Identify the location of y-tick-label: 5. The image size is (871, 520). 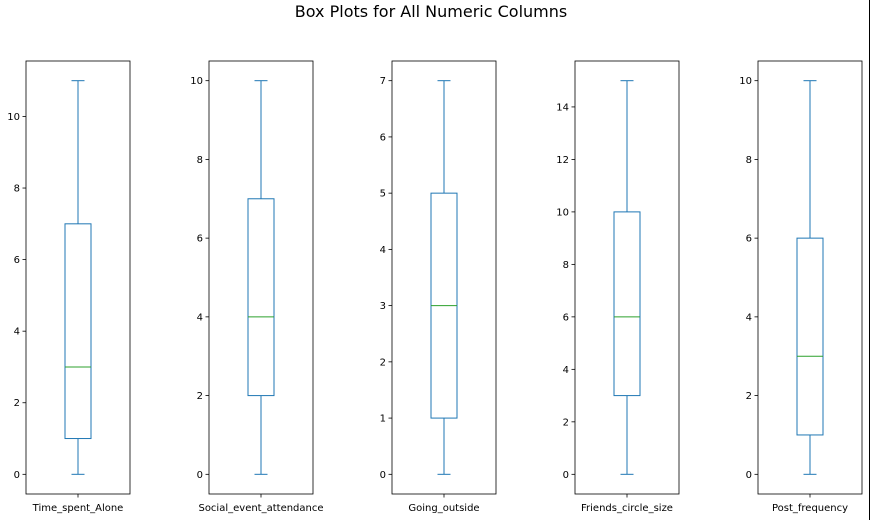
(383, 194).